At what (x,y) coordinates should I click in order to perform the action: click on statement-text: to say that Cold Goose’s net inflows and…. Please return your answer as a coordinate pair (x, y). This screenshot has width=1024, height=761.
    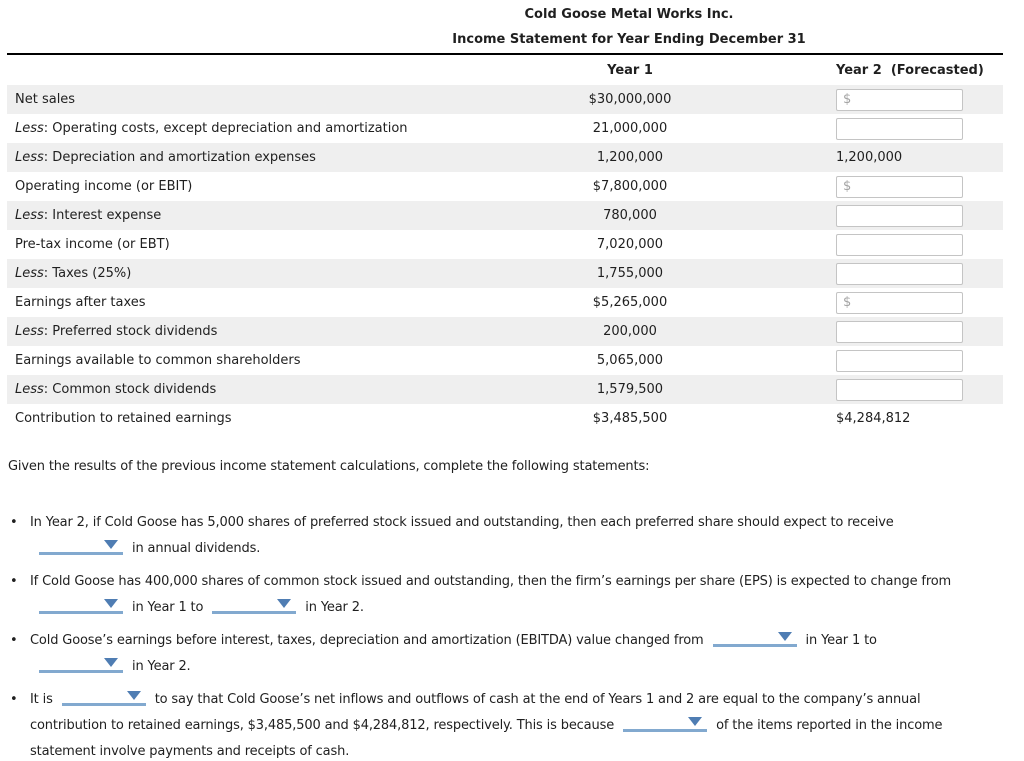
    Looking at the image, I should click on (537, 699).